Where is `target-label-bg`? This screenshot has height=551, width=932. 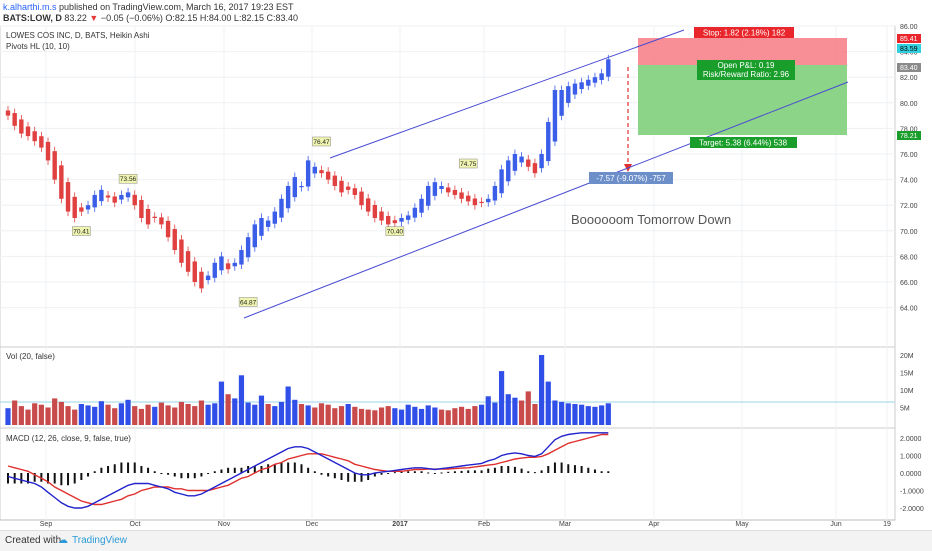 target-label-bg is located at coordinates (743, 142).